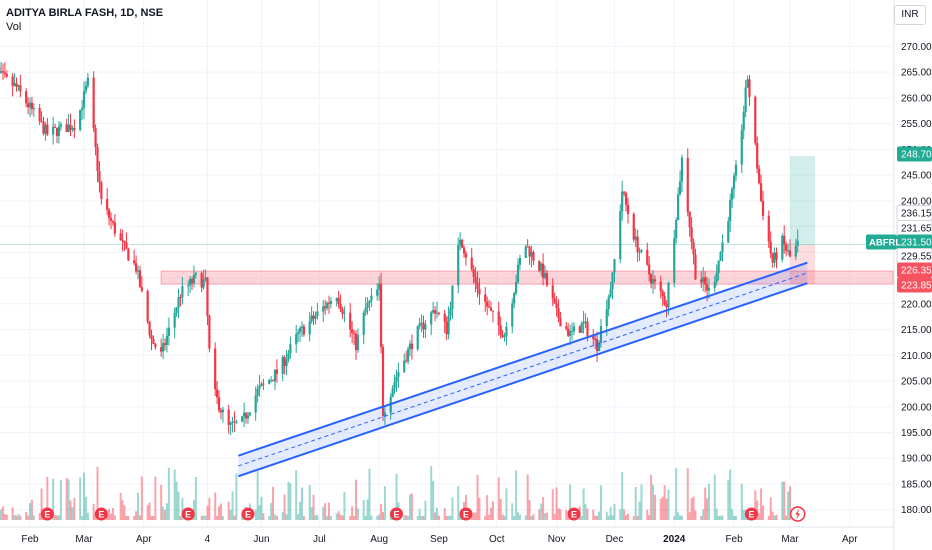  What do you see at coordinates (85, 13) in the screenshot?
I see `symbol-title: ADITYA BIRLA FASH, 1D, NSE` at bounding box center [85, 13].